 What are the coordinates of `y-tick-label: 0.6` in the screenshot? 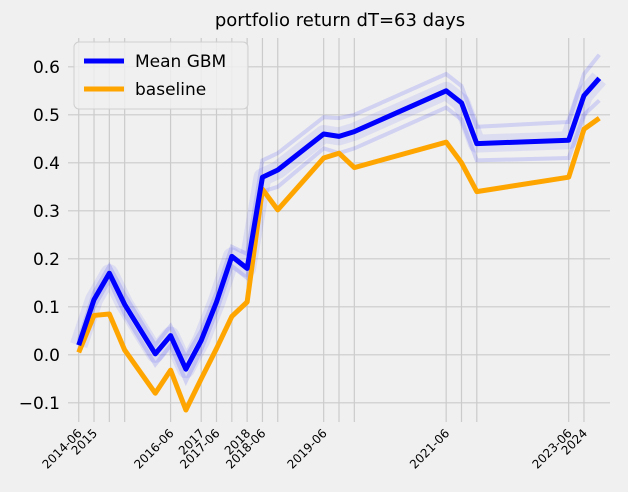 It's located at (46, 68).